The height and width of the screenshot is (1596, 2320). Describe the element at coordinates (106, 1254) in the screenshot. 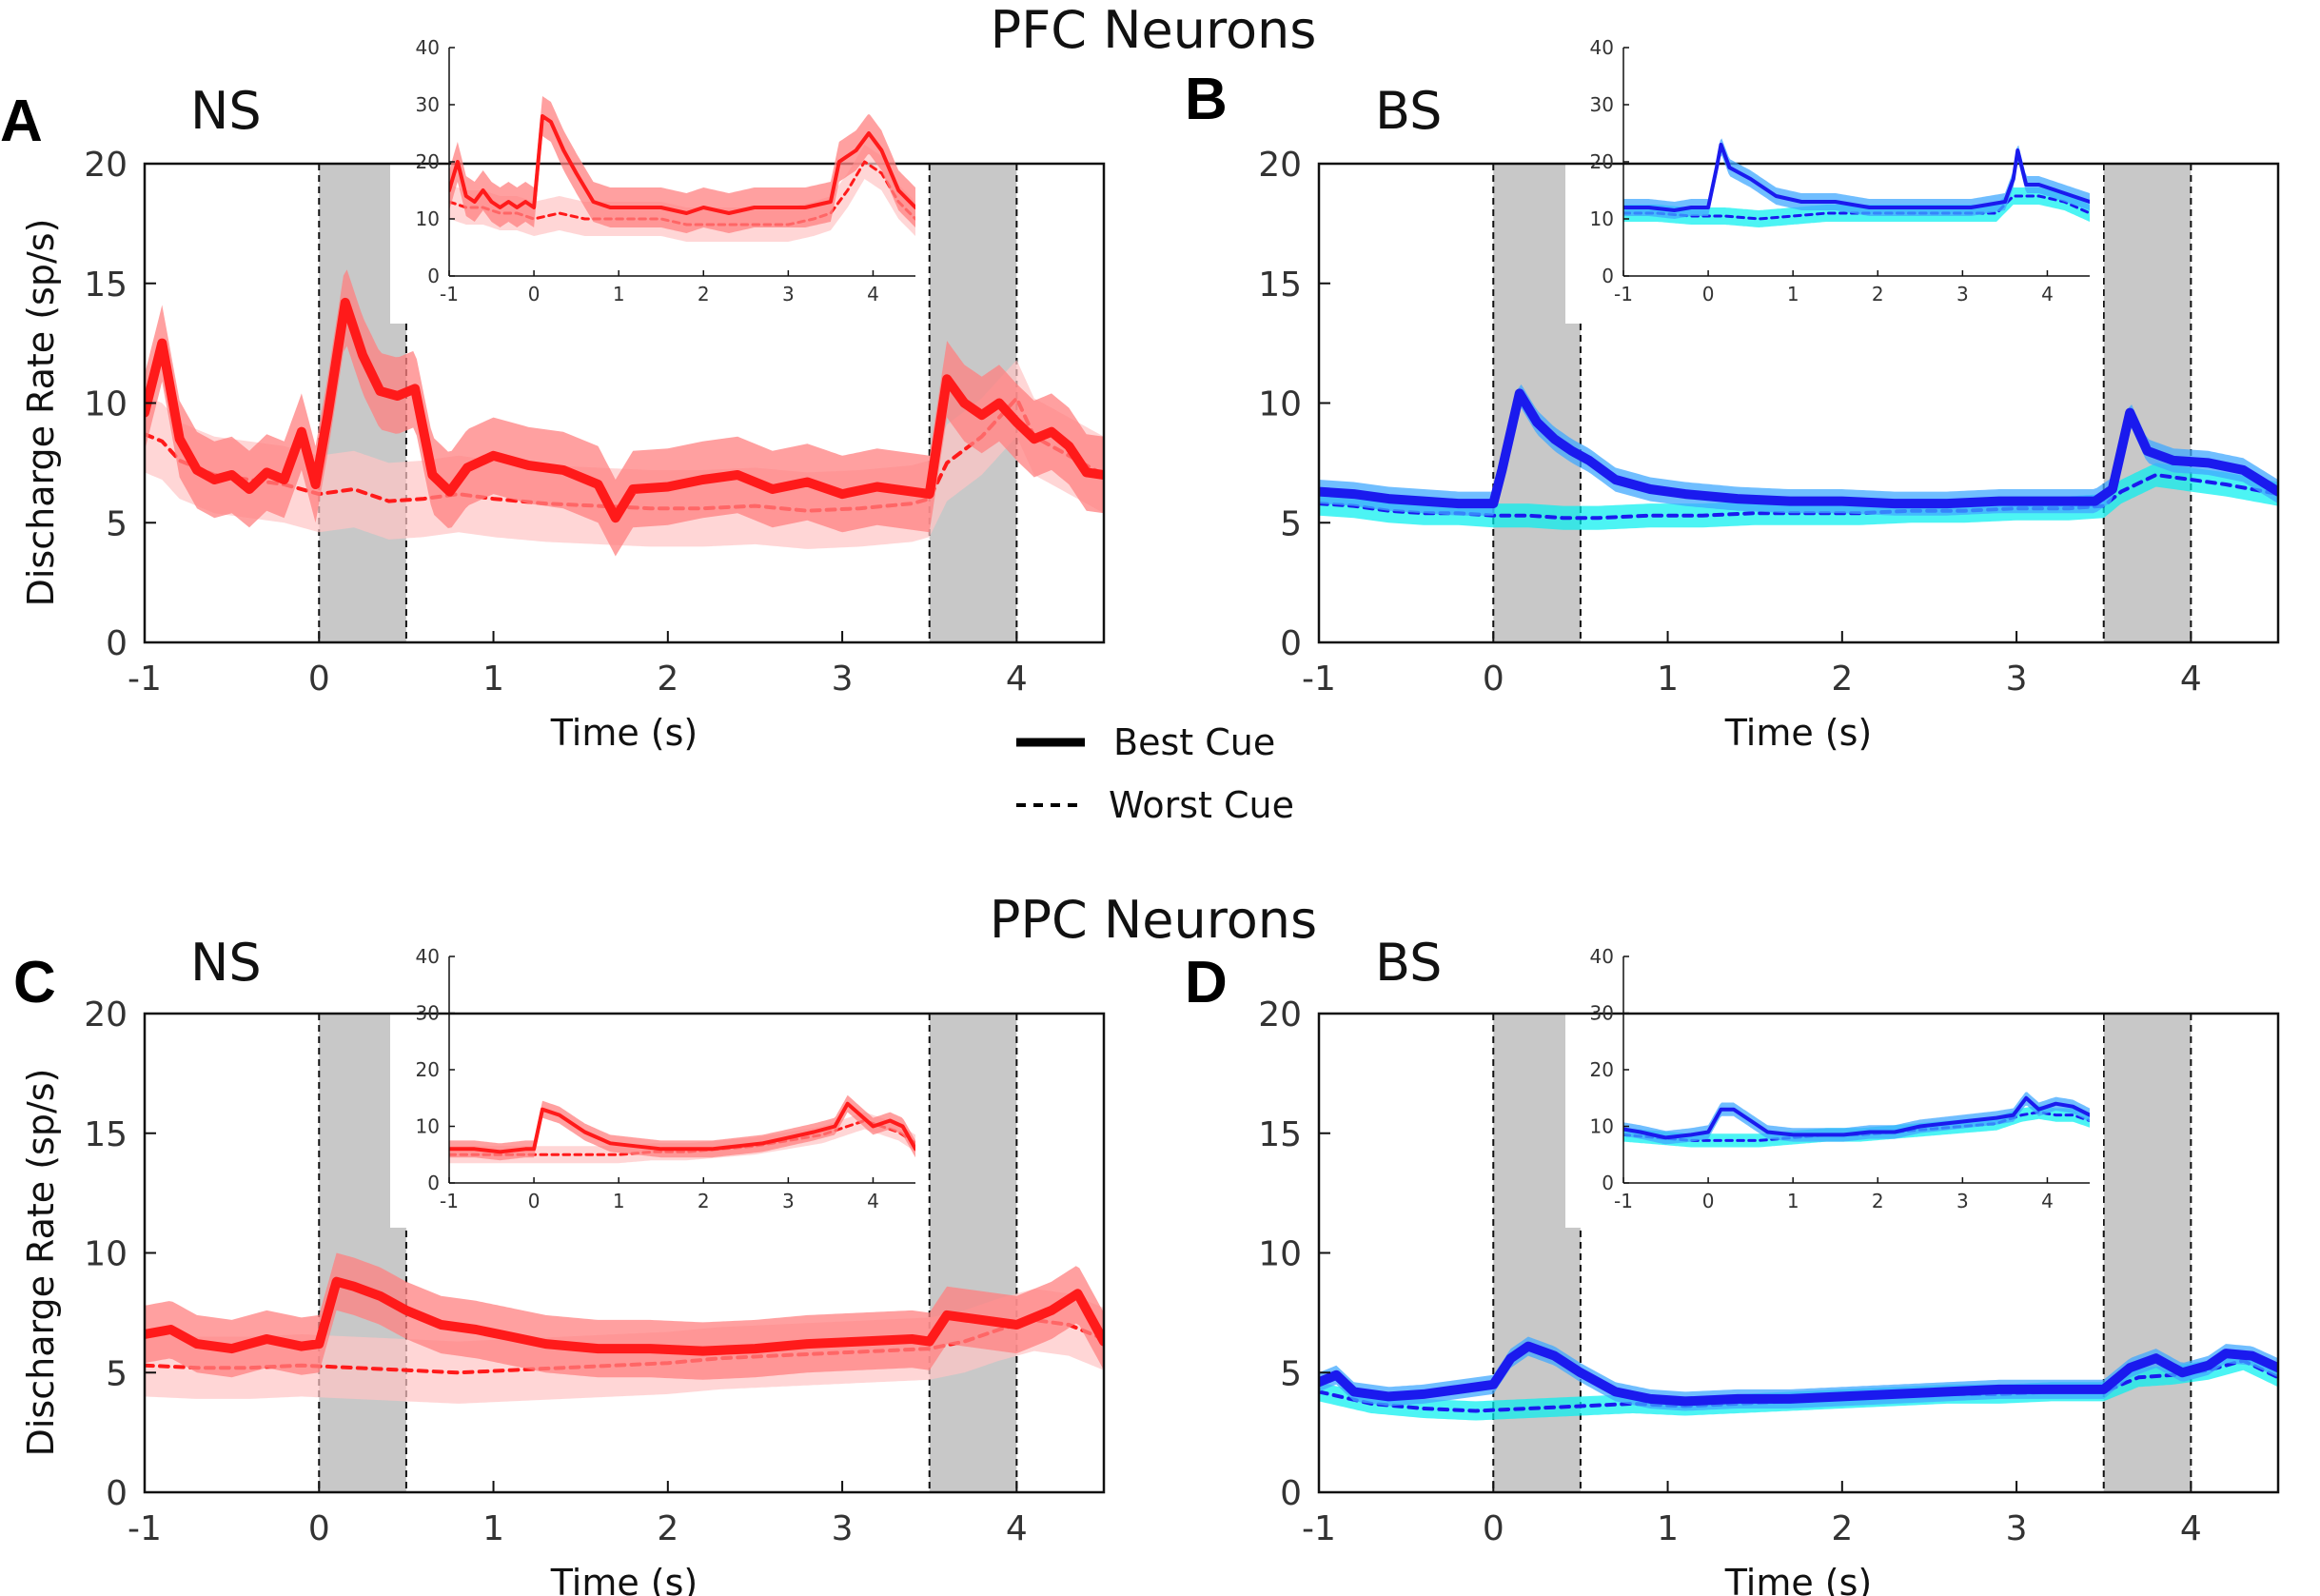

I see `panel-c-ytick-label-2: 10` at that location.